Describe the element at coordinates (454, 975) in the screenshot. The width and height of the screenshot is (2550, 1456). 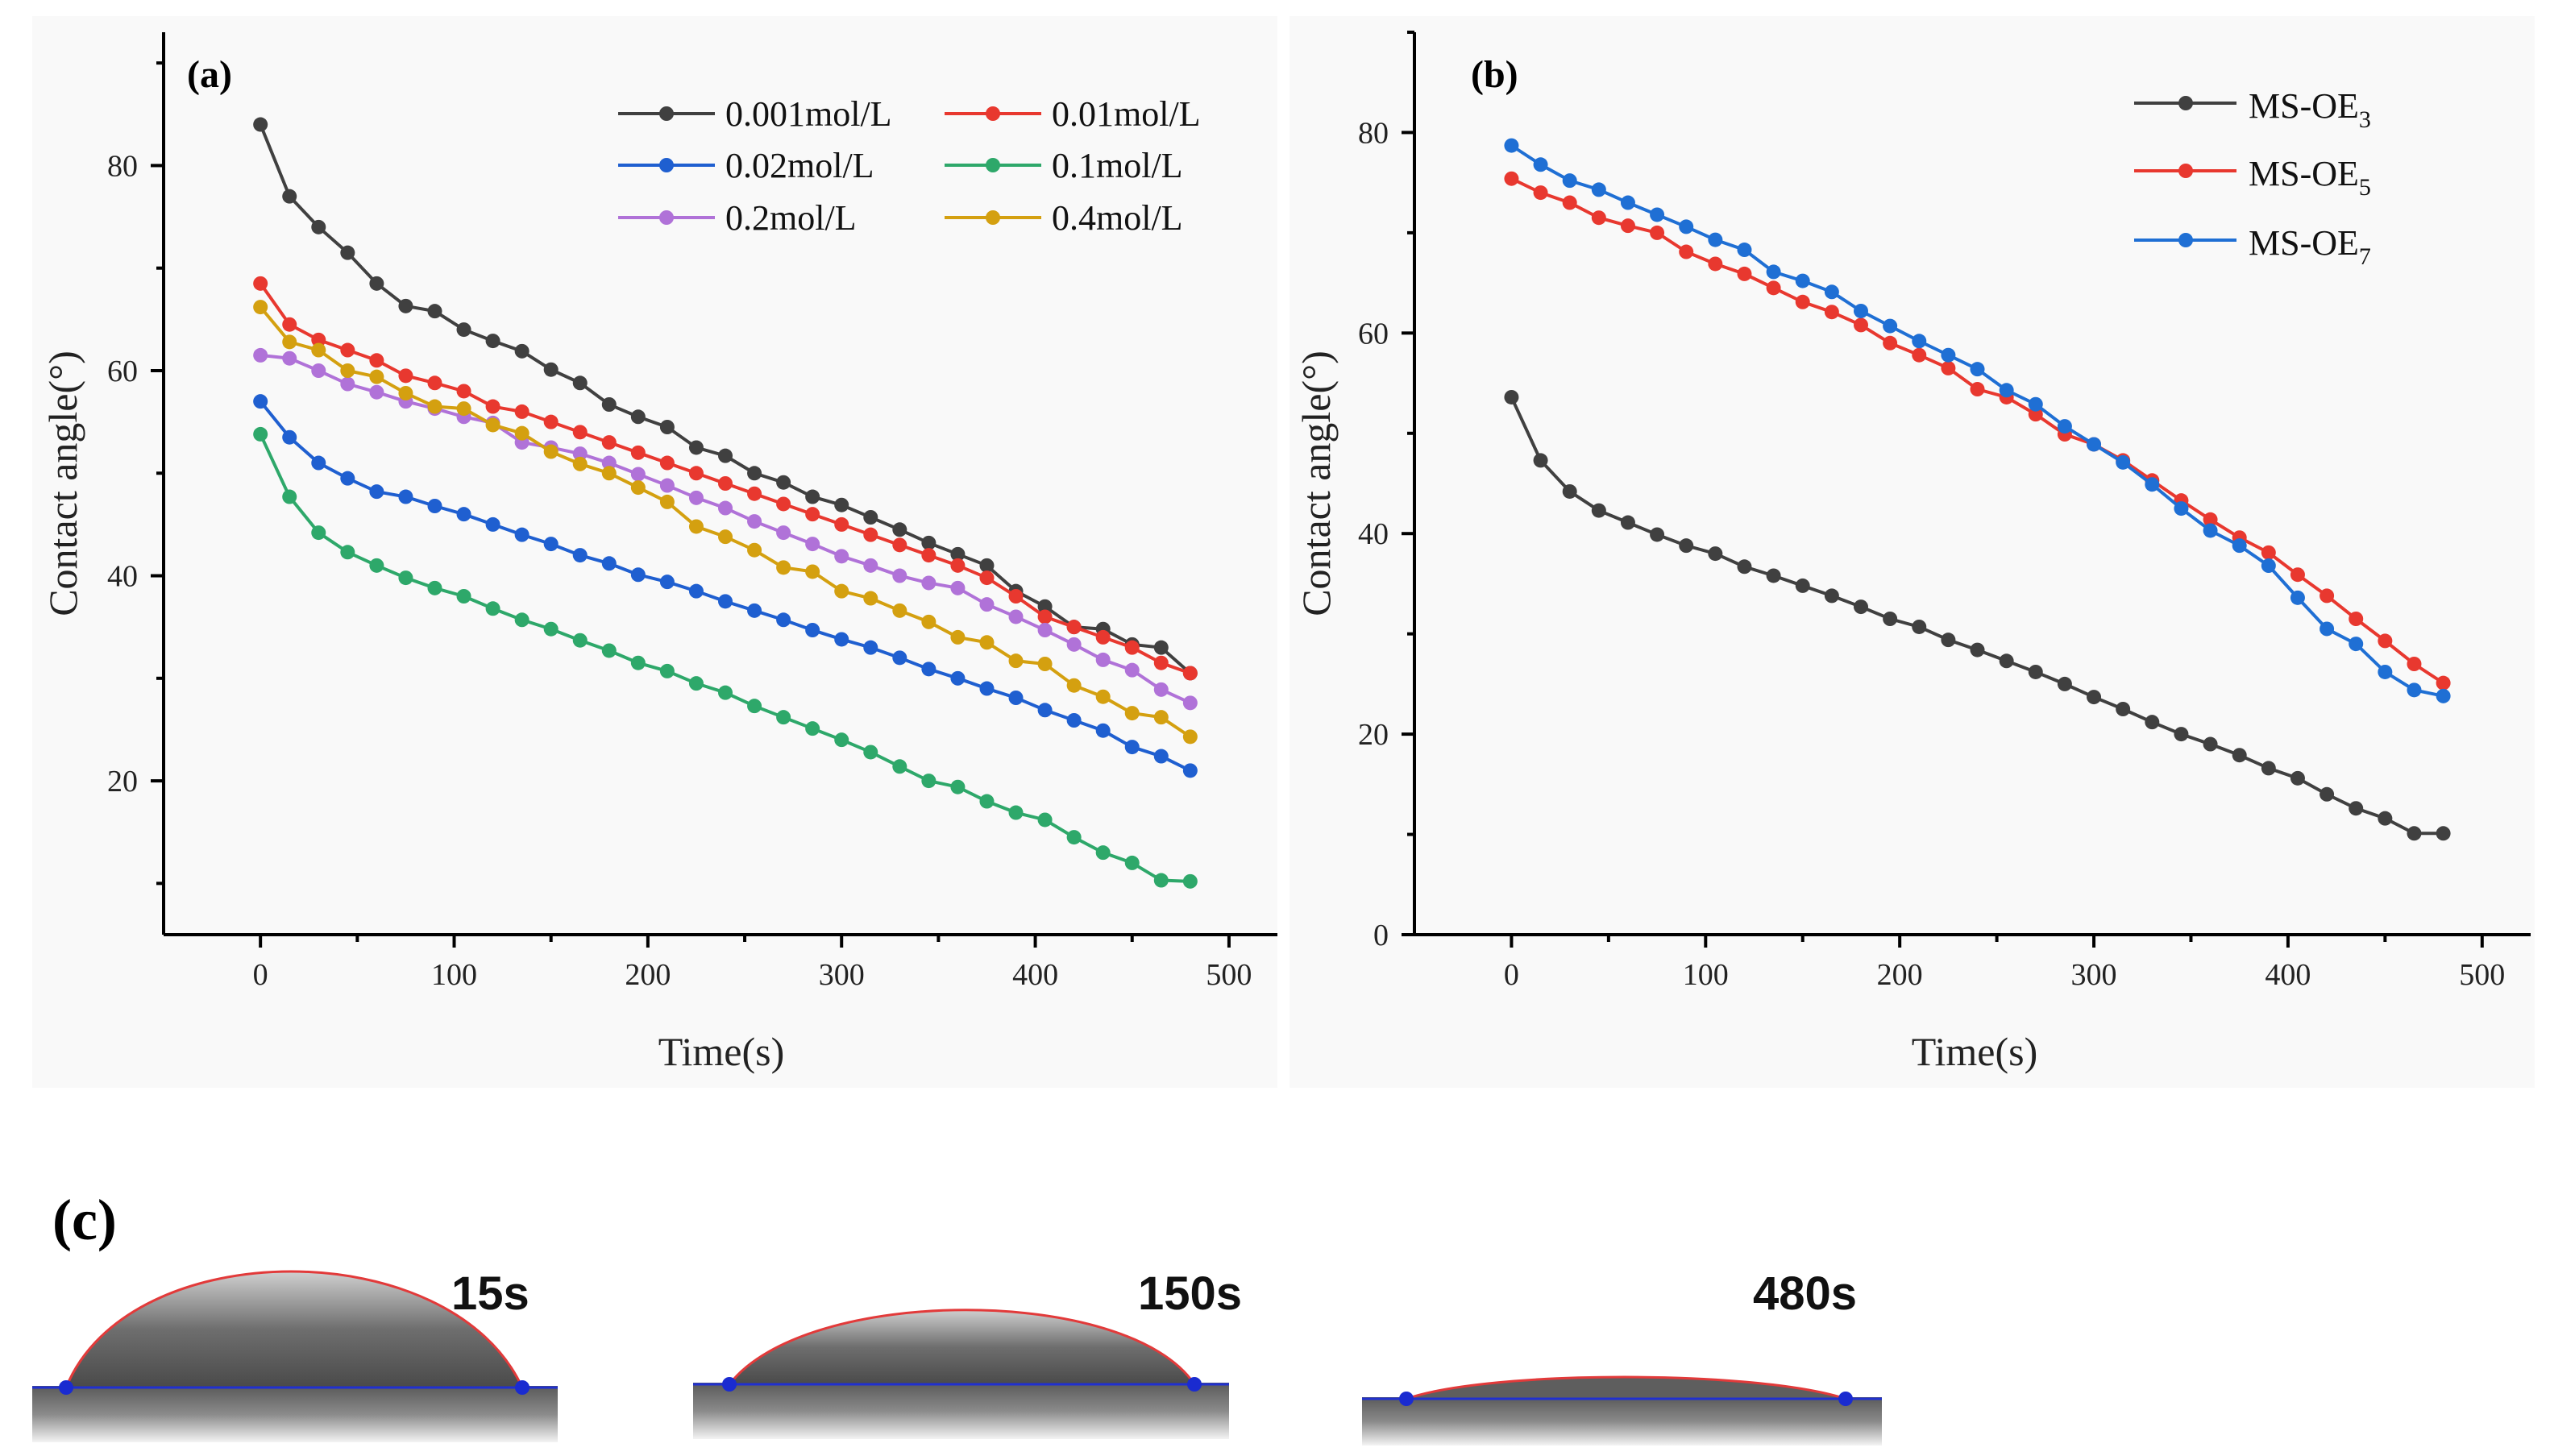
I see `chart-a-x-tick-label: 100` at that location.